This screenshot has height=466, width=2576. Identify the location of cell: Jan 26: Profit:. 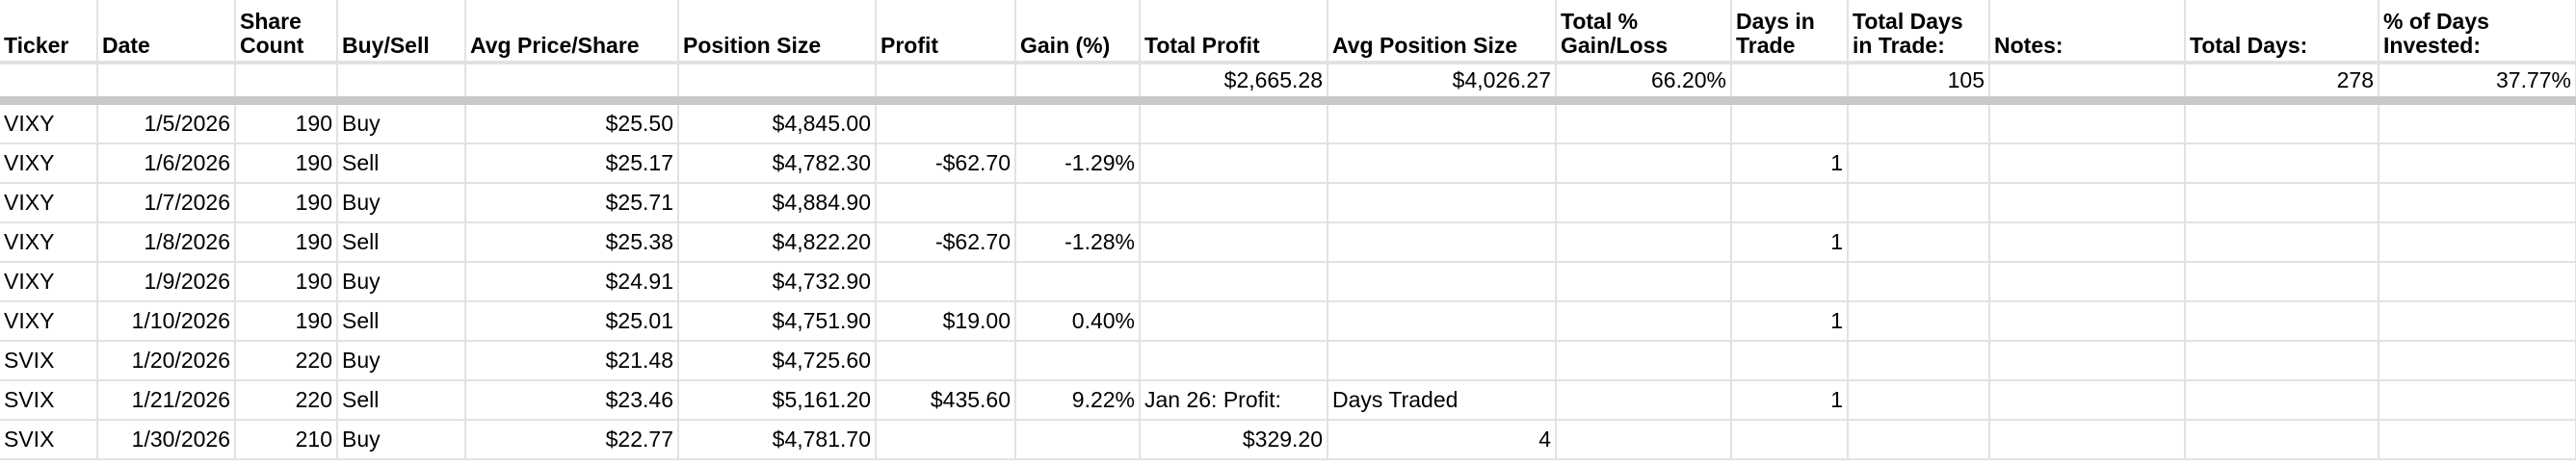
(1234, 400).